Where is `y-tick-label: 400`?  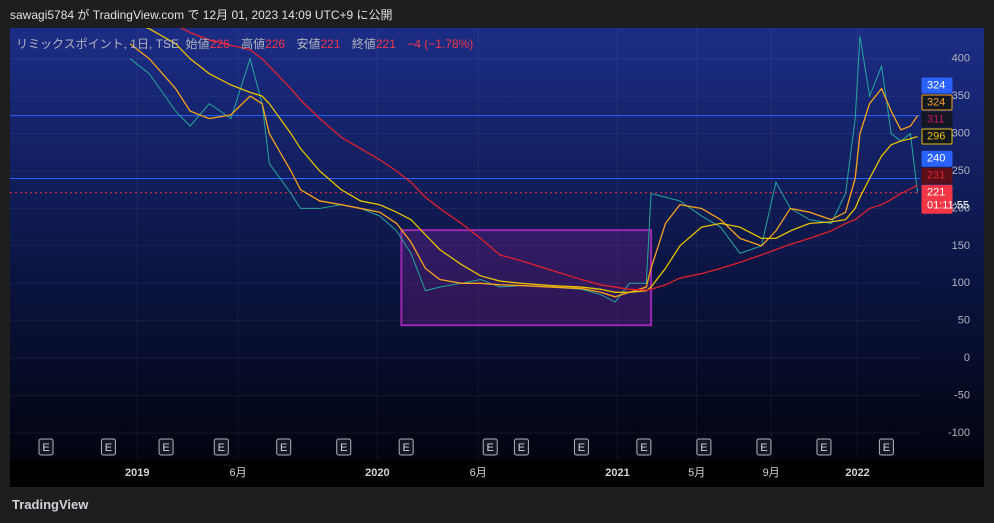 y-tick-label: 400 is located at coordinates (961, 59).